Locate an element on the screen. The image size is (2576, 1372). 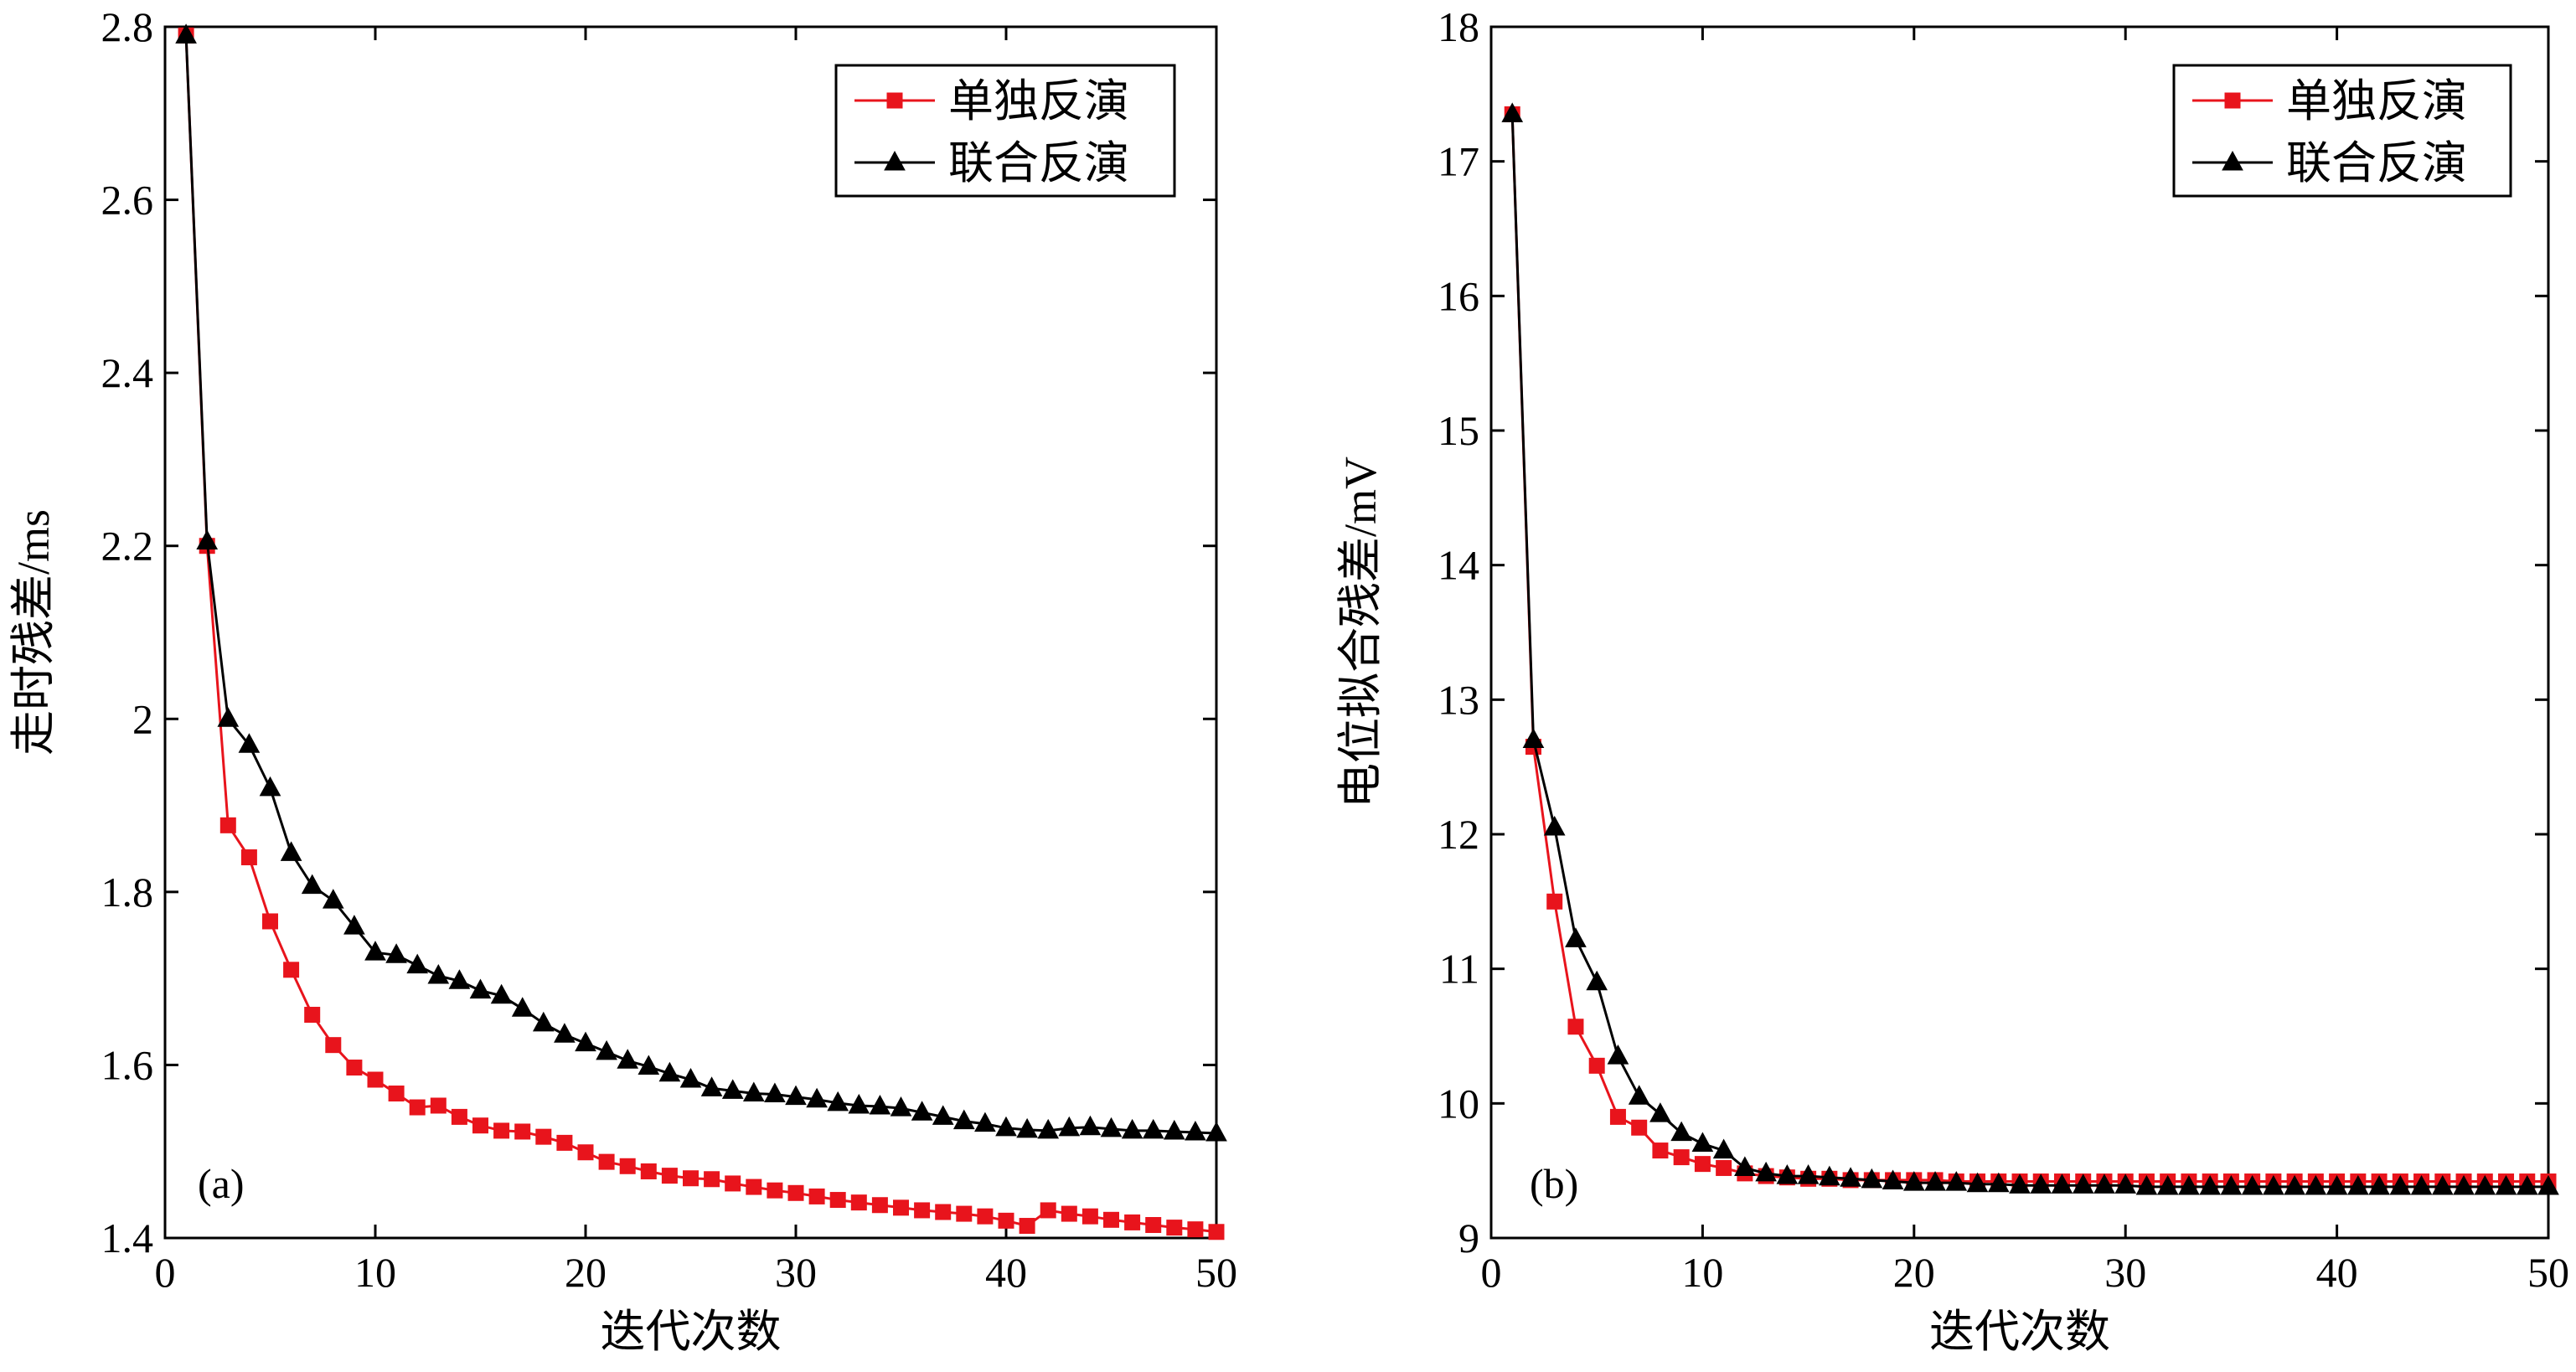
panel-a-legend-label: 联合反演 is located at coordinates (1038, 163).